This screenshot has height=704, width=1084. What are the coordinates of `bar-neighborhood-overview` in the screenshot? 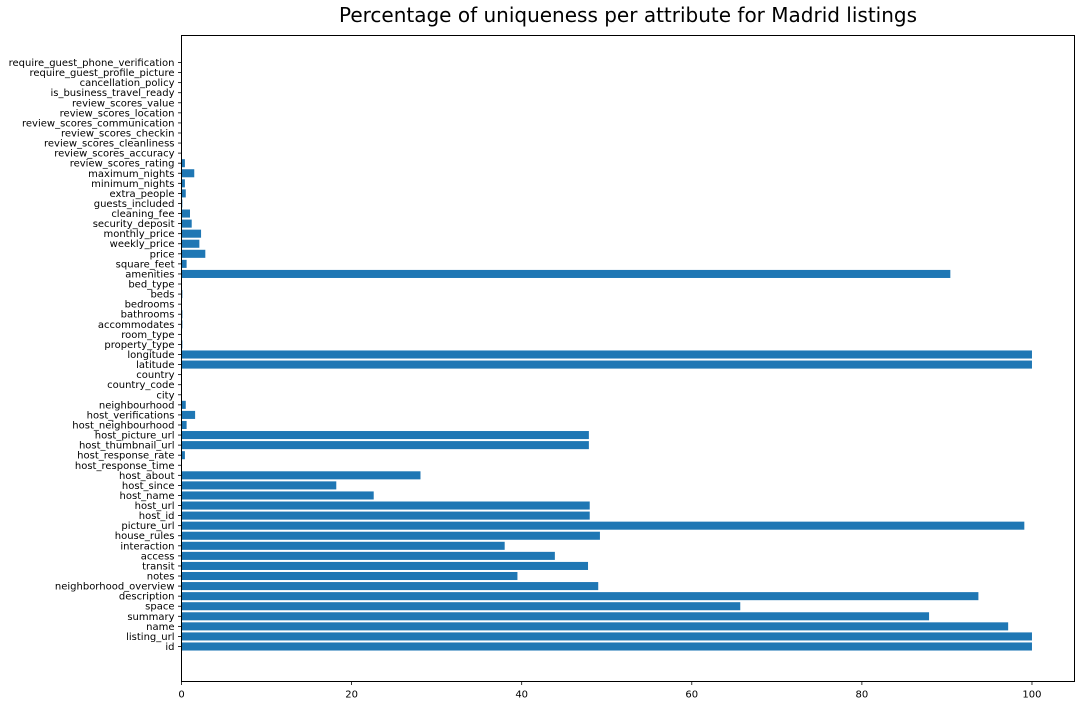 It's located at (390, 586).